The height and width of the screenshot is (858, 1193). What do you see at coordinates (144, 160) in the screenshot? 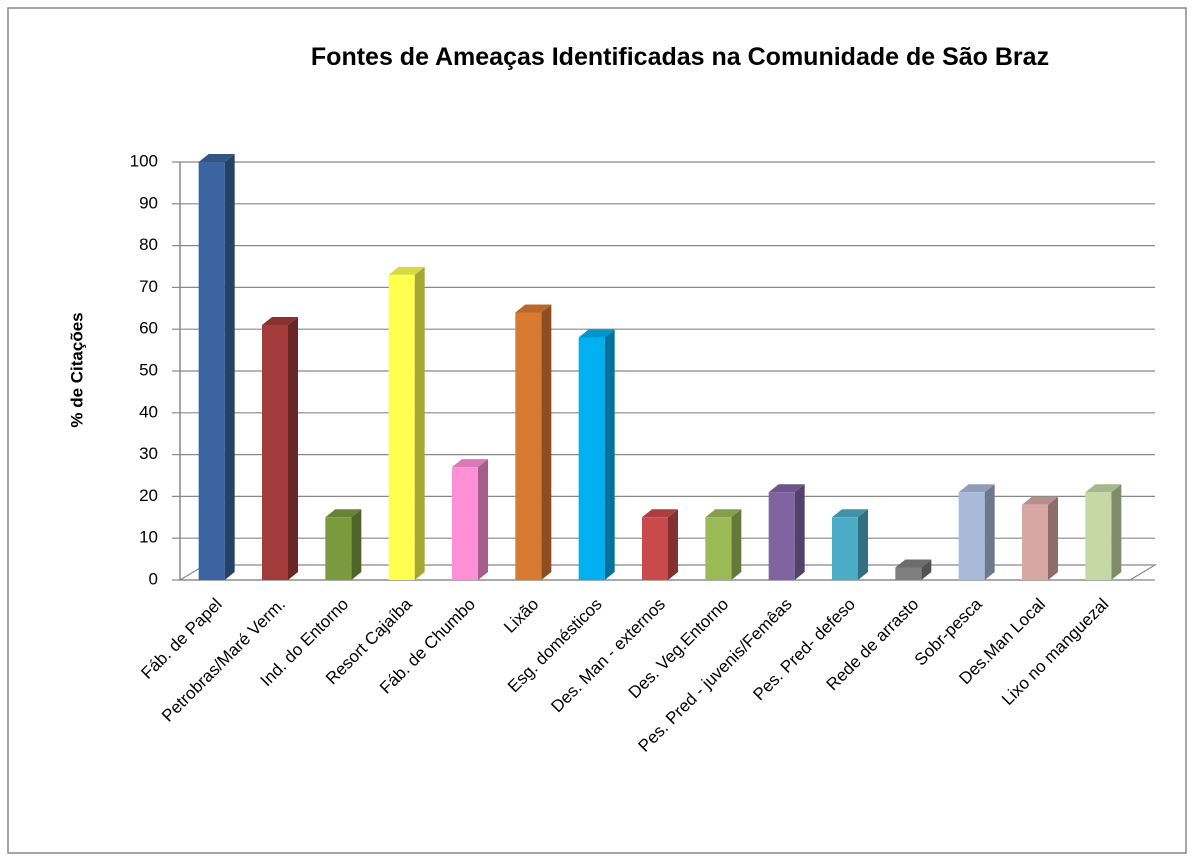
I see `y-tick-label: 100` at bounding box center [144, 160].